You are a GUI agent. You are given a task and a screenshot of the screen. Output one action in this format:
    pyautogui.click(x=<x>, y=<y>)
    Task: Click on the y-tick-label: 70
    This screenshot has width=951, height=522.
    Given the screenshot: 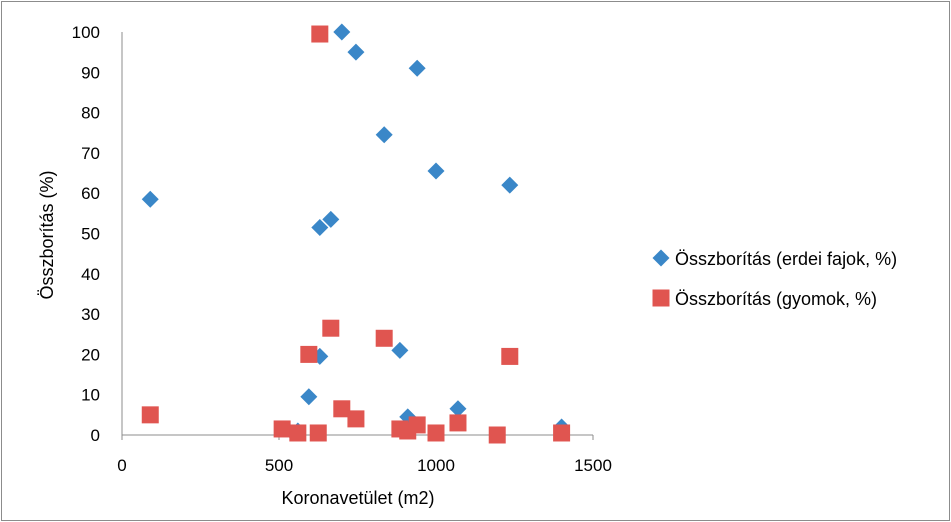 What is the action you would take?
    pyautogui.click(x=90, y=153)
    